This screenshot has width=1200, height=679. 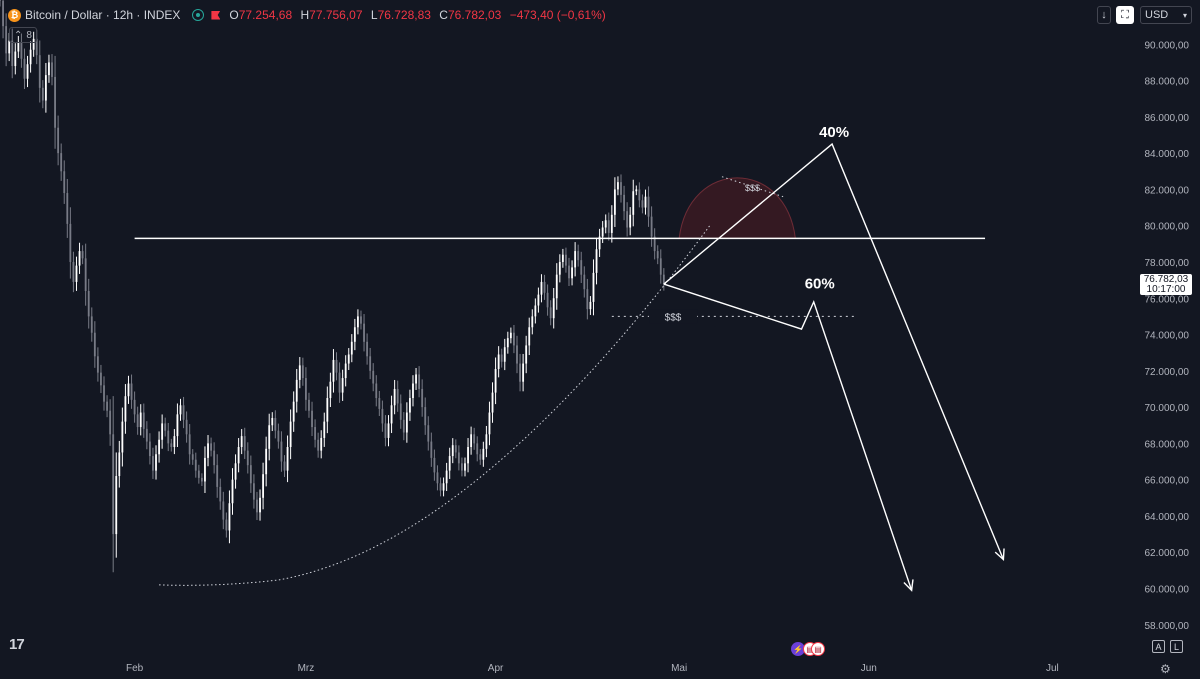 What do you see at coordinates (1167, 190) in the screenshot?
I see `y-tick-label: 82.000,00` at bounding box center [1167, 190].